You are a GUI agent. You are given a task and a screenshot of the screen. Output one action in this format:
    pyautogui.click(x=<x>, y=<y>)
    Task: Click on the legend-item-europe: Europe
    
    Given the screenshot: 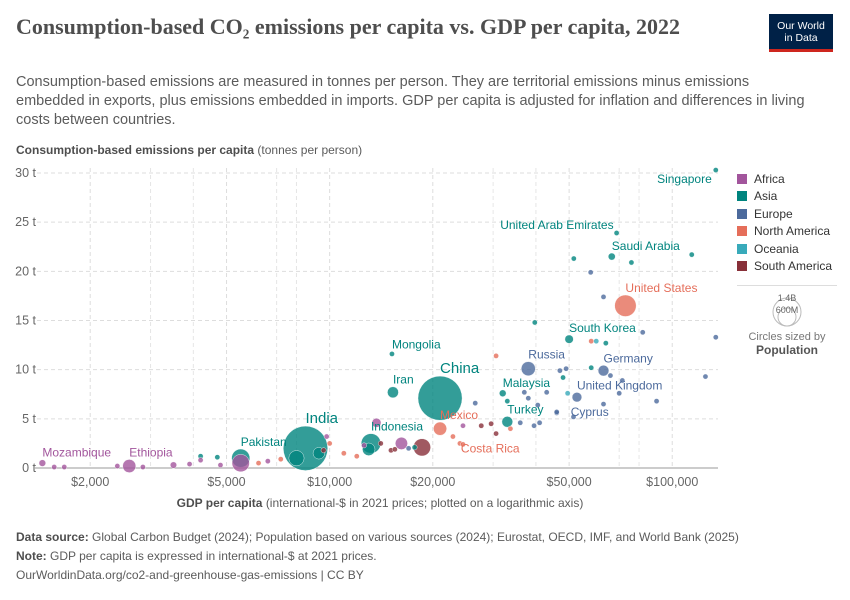 What is the action you would take?
    pyautogui.click(x=784, y=214)
    